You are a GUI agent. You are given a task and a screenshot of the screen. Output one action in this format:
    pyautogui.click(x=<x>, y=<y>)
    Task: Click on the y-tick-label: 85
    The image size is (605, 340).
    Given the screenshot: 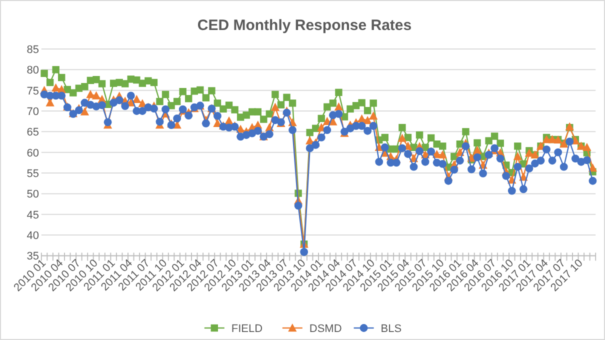 What is the action you would take?
    pyautogui.click(x=32, y=50)
    